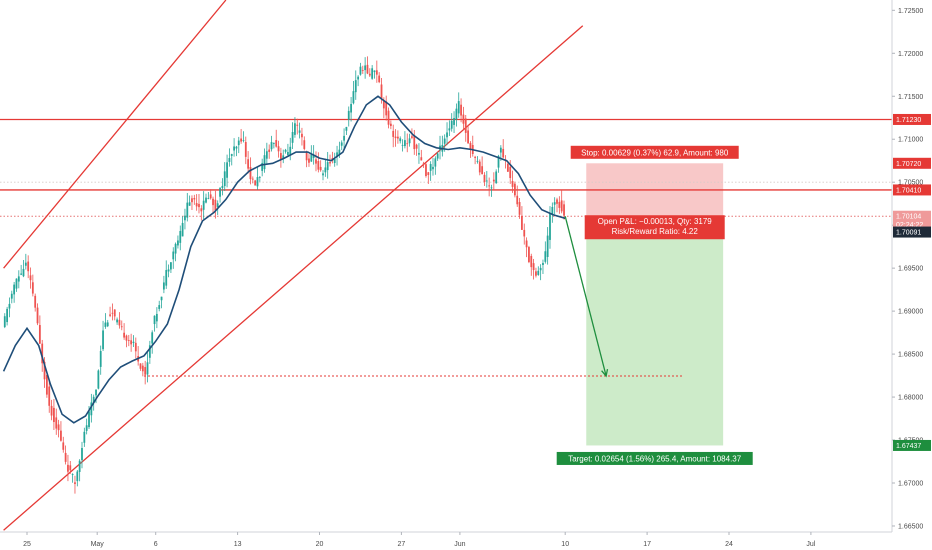 This screenshot has width=932, height=550. What do you see at coordinates (910, 97) in the screenshot?
I see `price-tick-label: 1.71500` at bounding box center [910, 97].